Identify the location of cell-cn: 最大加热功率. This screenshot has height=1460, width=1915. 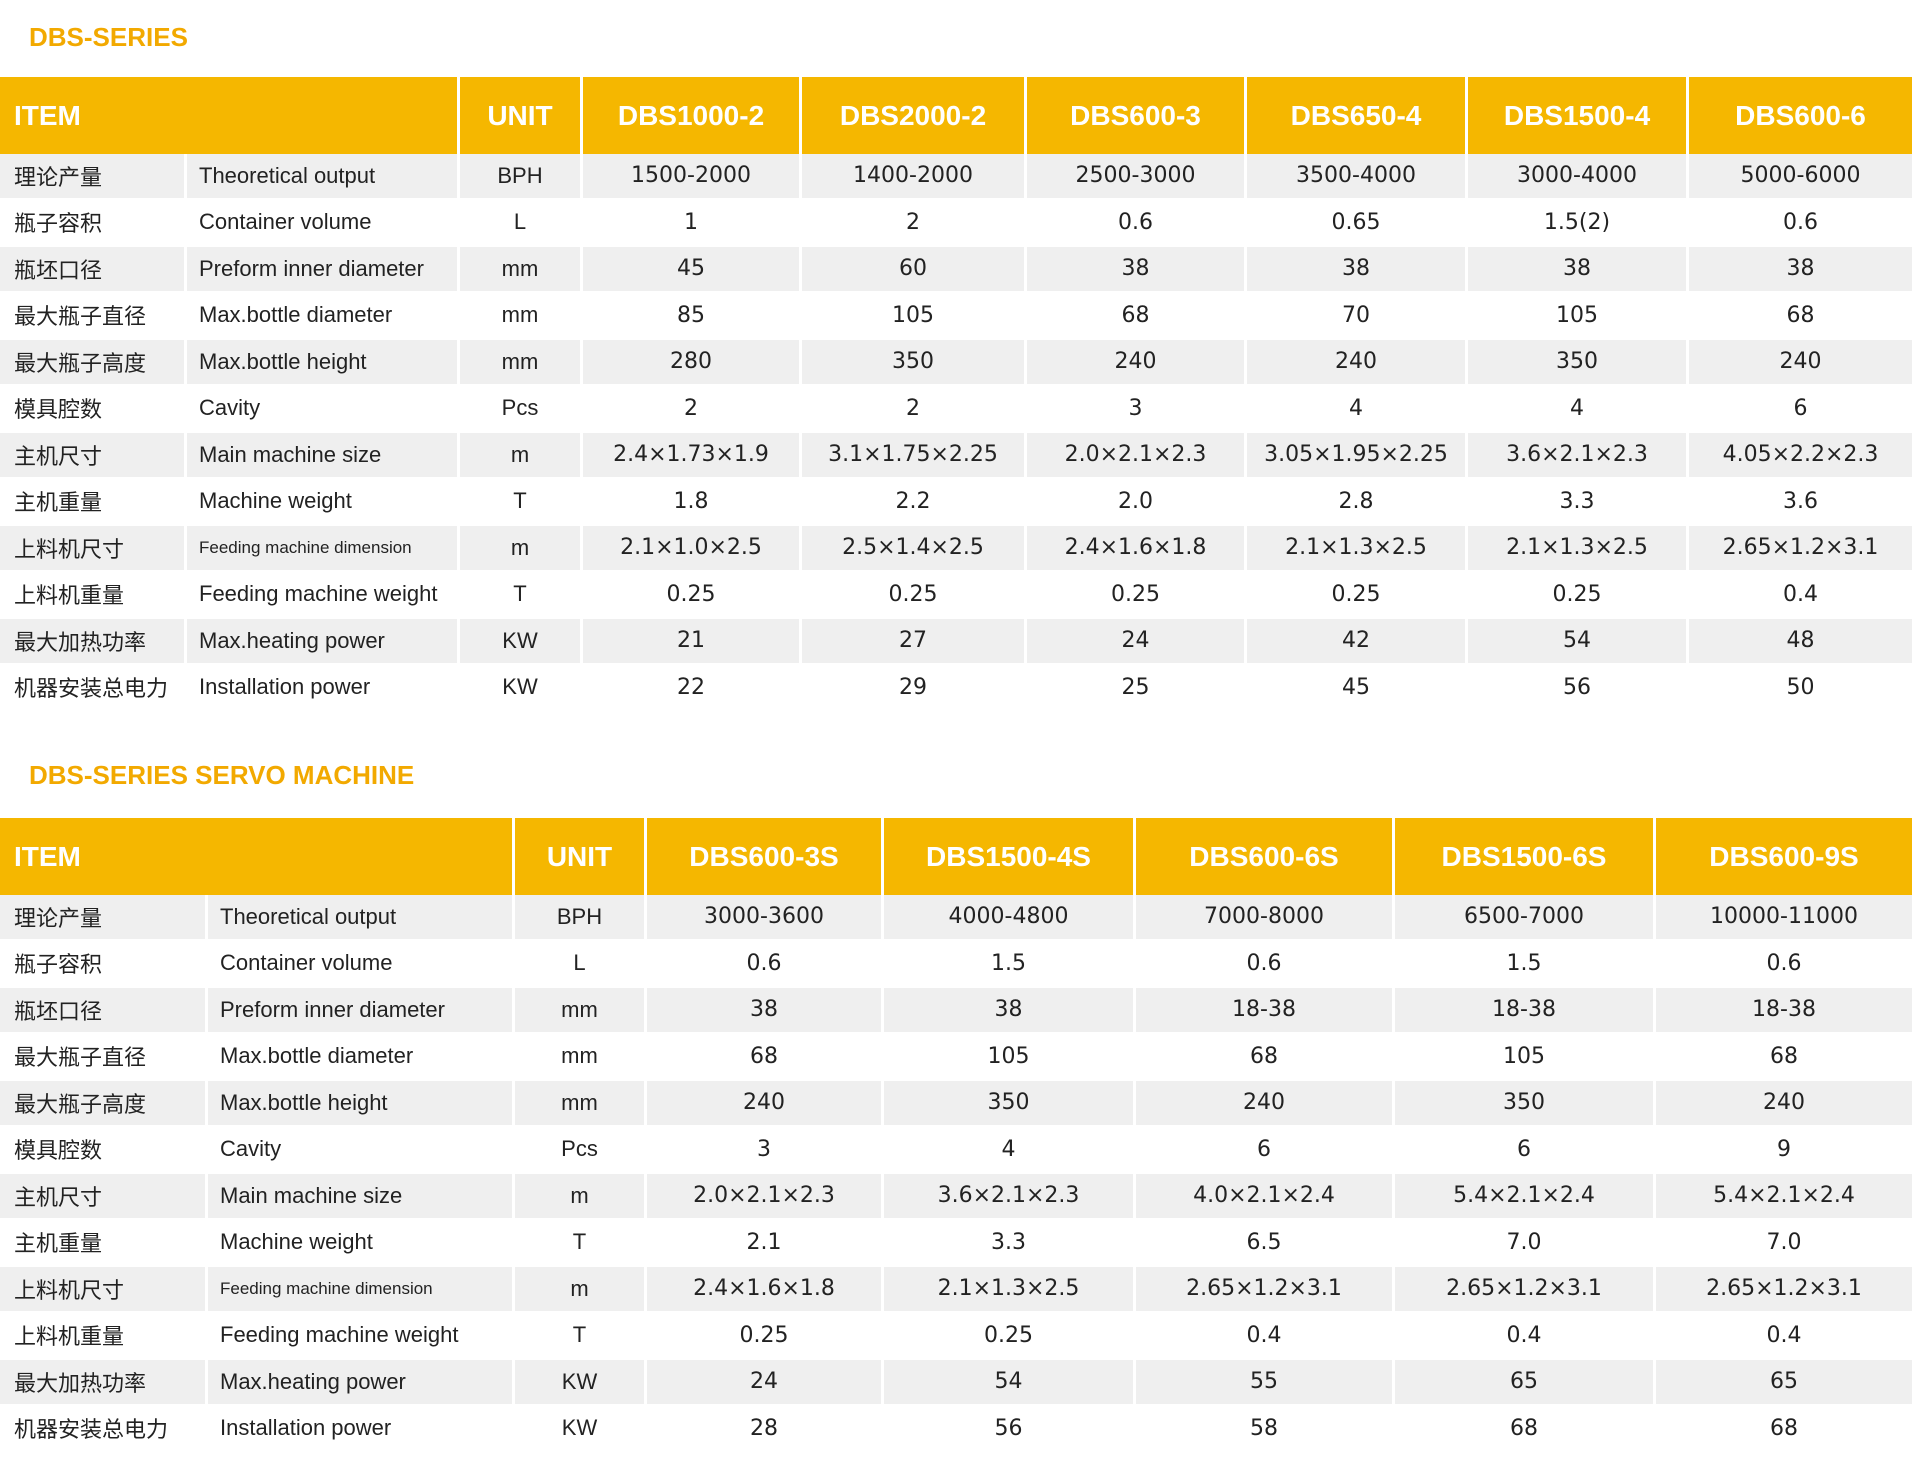
(92, 641).